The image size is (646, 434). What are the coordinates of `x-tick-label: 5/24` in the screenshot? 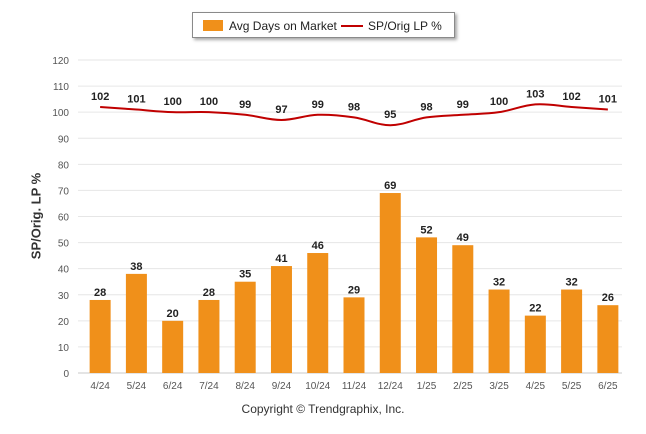 It's located at (137, 386).